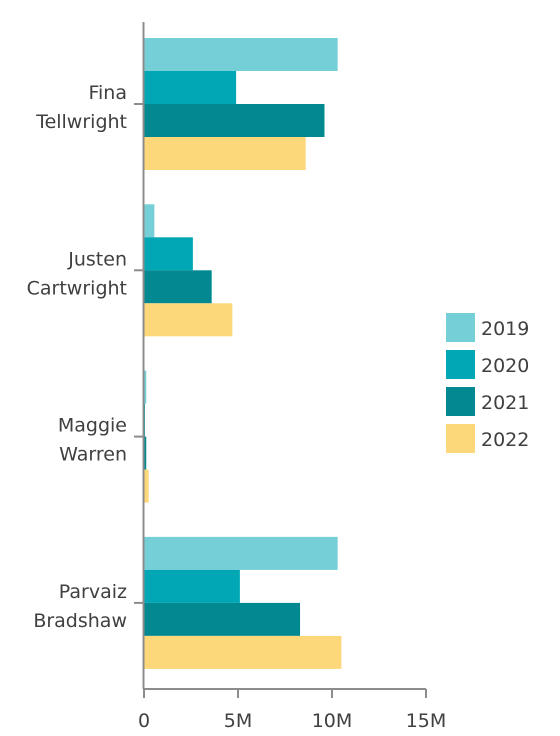  I want to click on bar-2022-maggie-warren, so click(146, 486).